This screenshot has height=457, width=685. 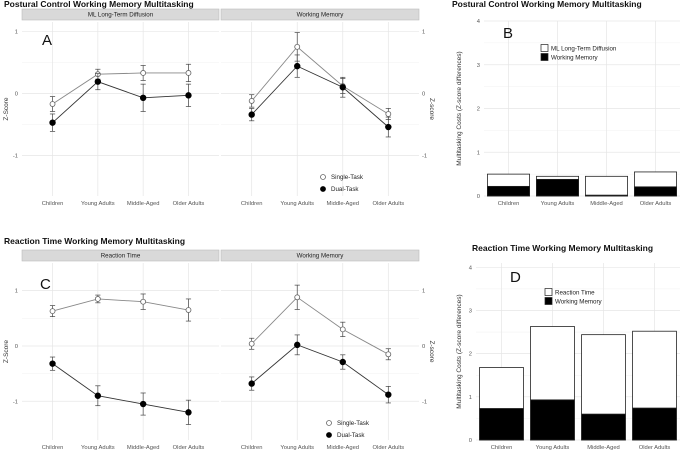 I want to click on y-tick-label: -1, so click(x=15, y=157).